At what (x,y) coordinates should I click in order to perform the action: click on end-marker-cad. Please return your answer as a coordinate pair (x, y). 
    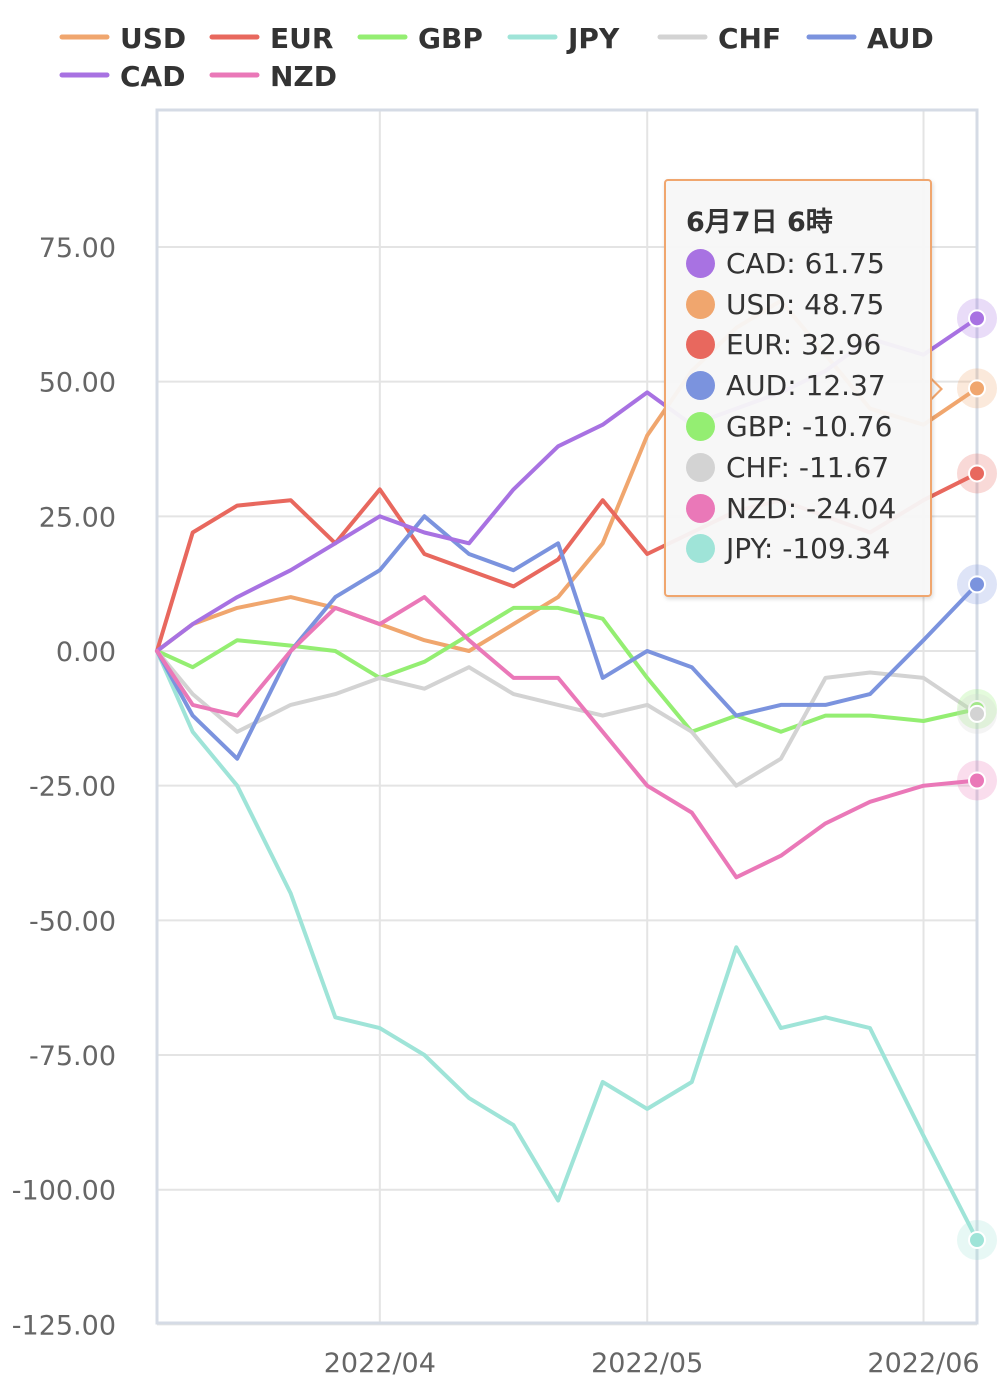
    Looking at the image, I should click on (977, 318).